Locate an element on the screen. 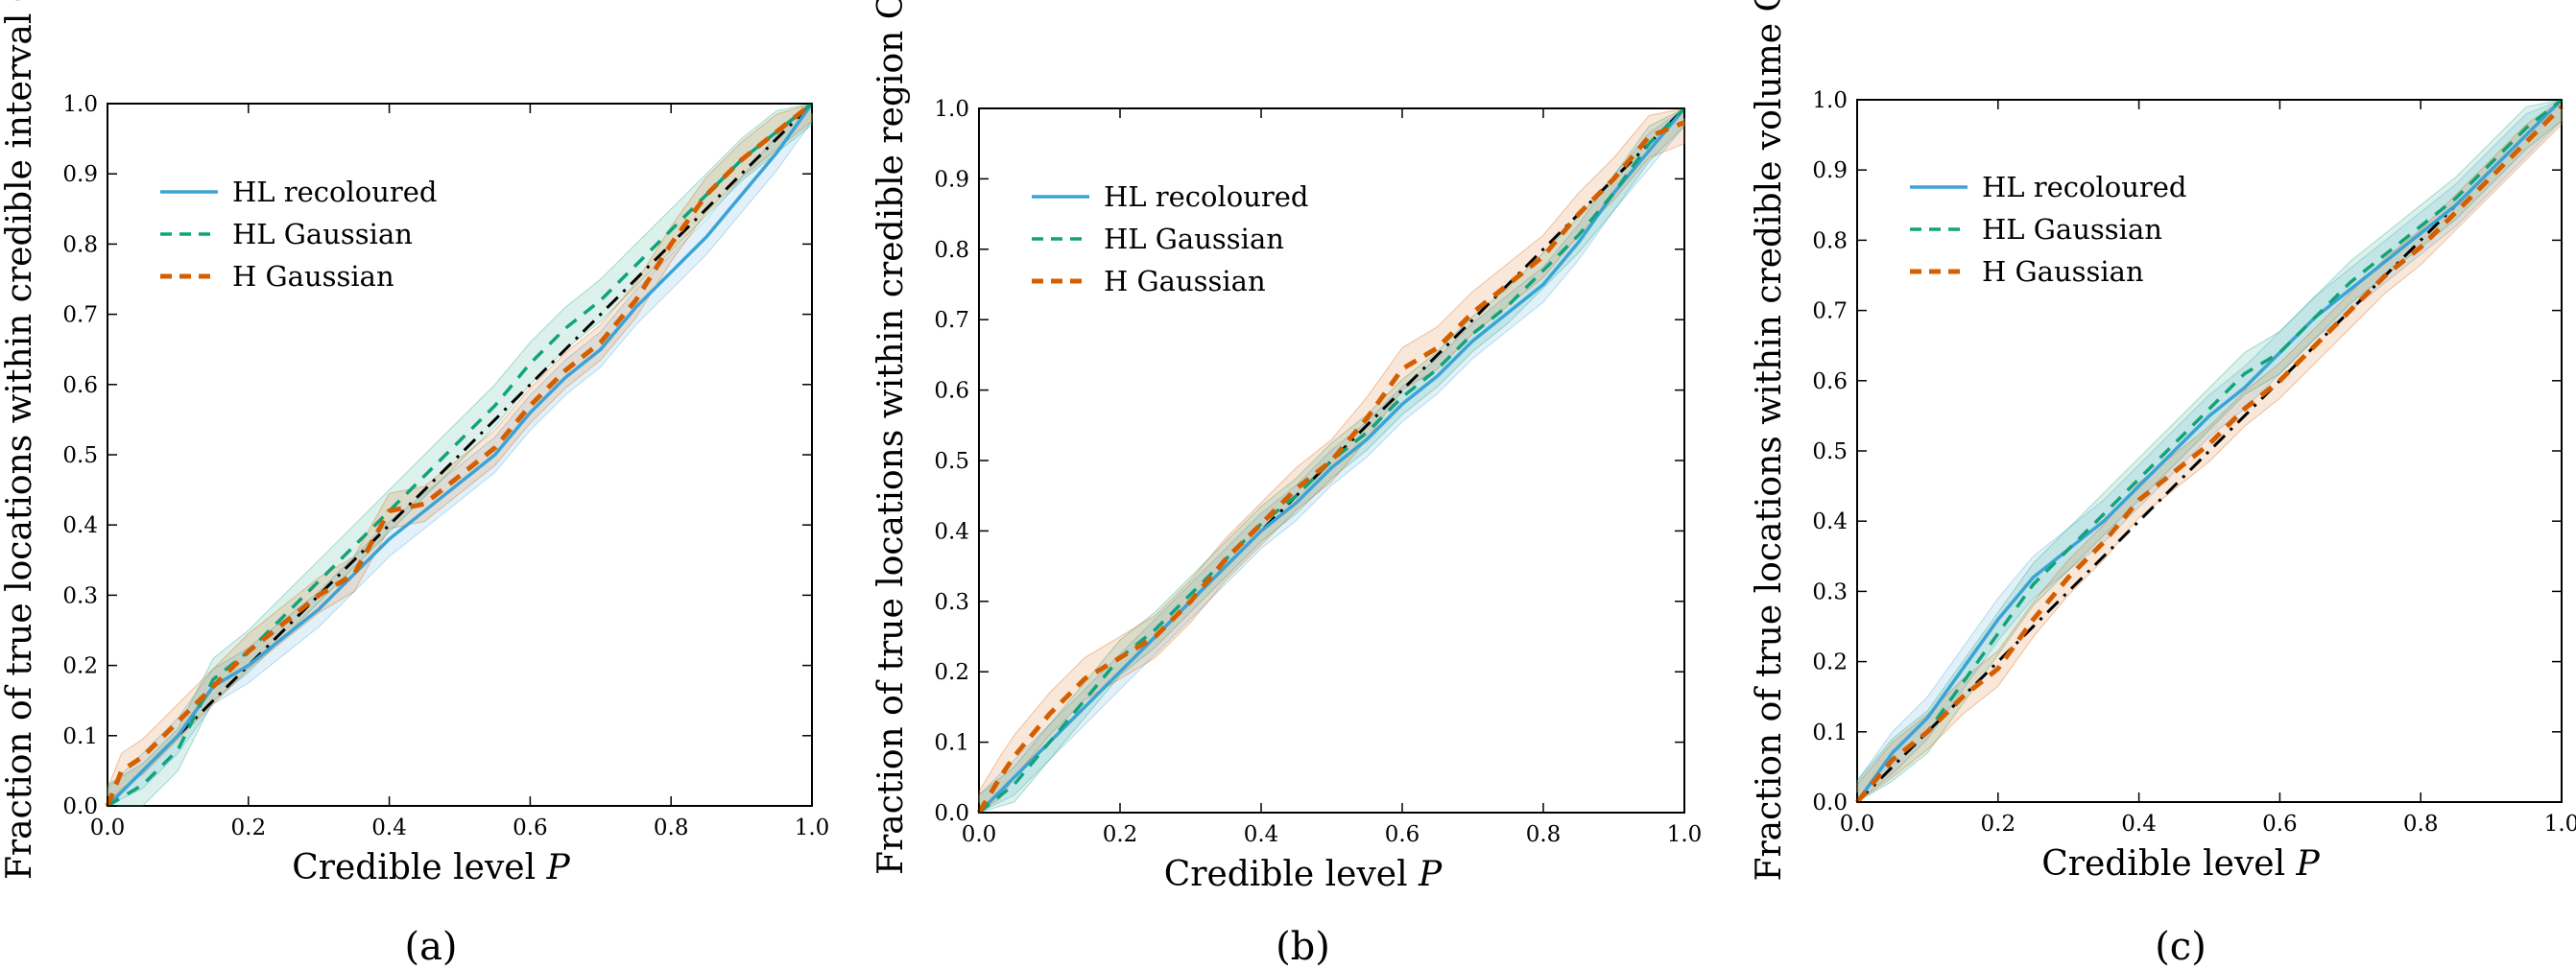 The width and height of the screenshot is (2576, 969). panel-label: (a) is located at coordinates (430, 947).